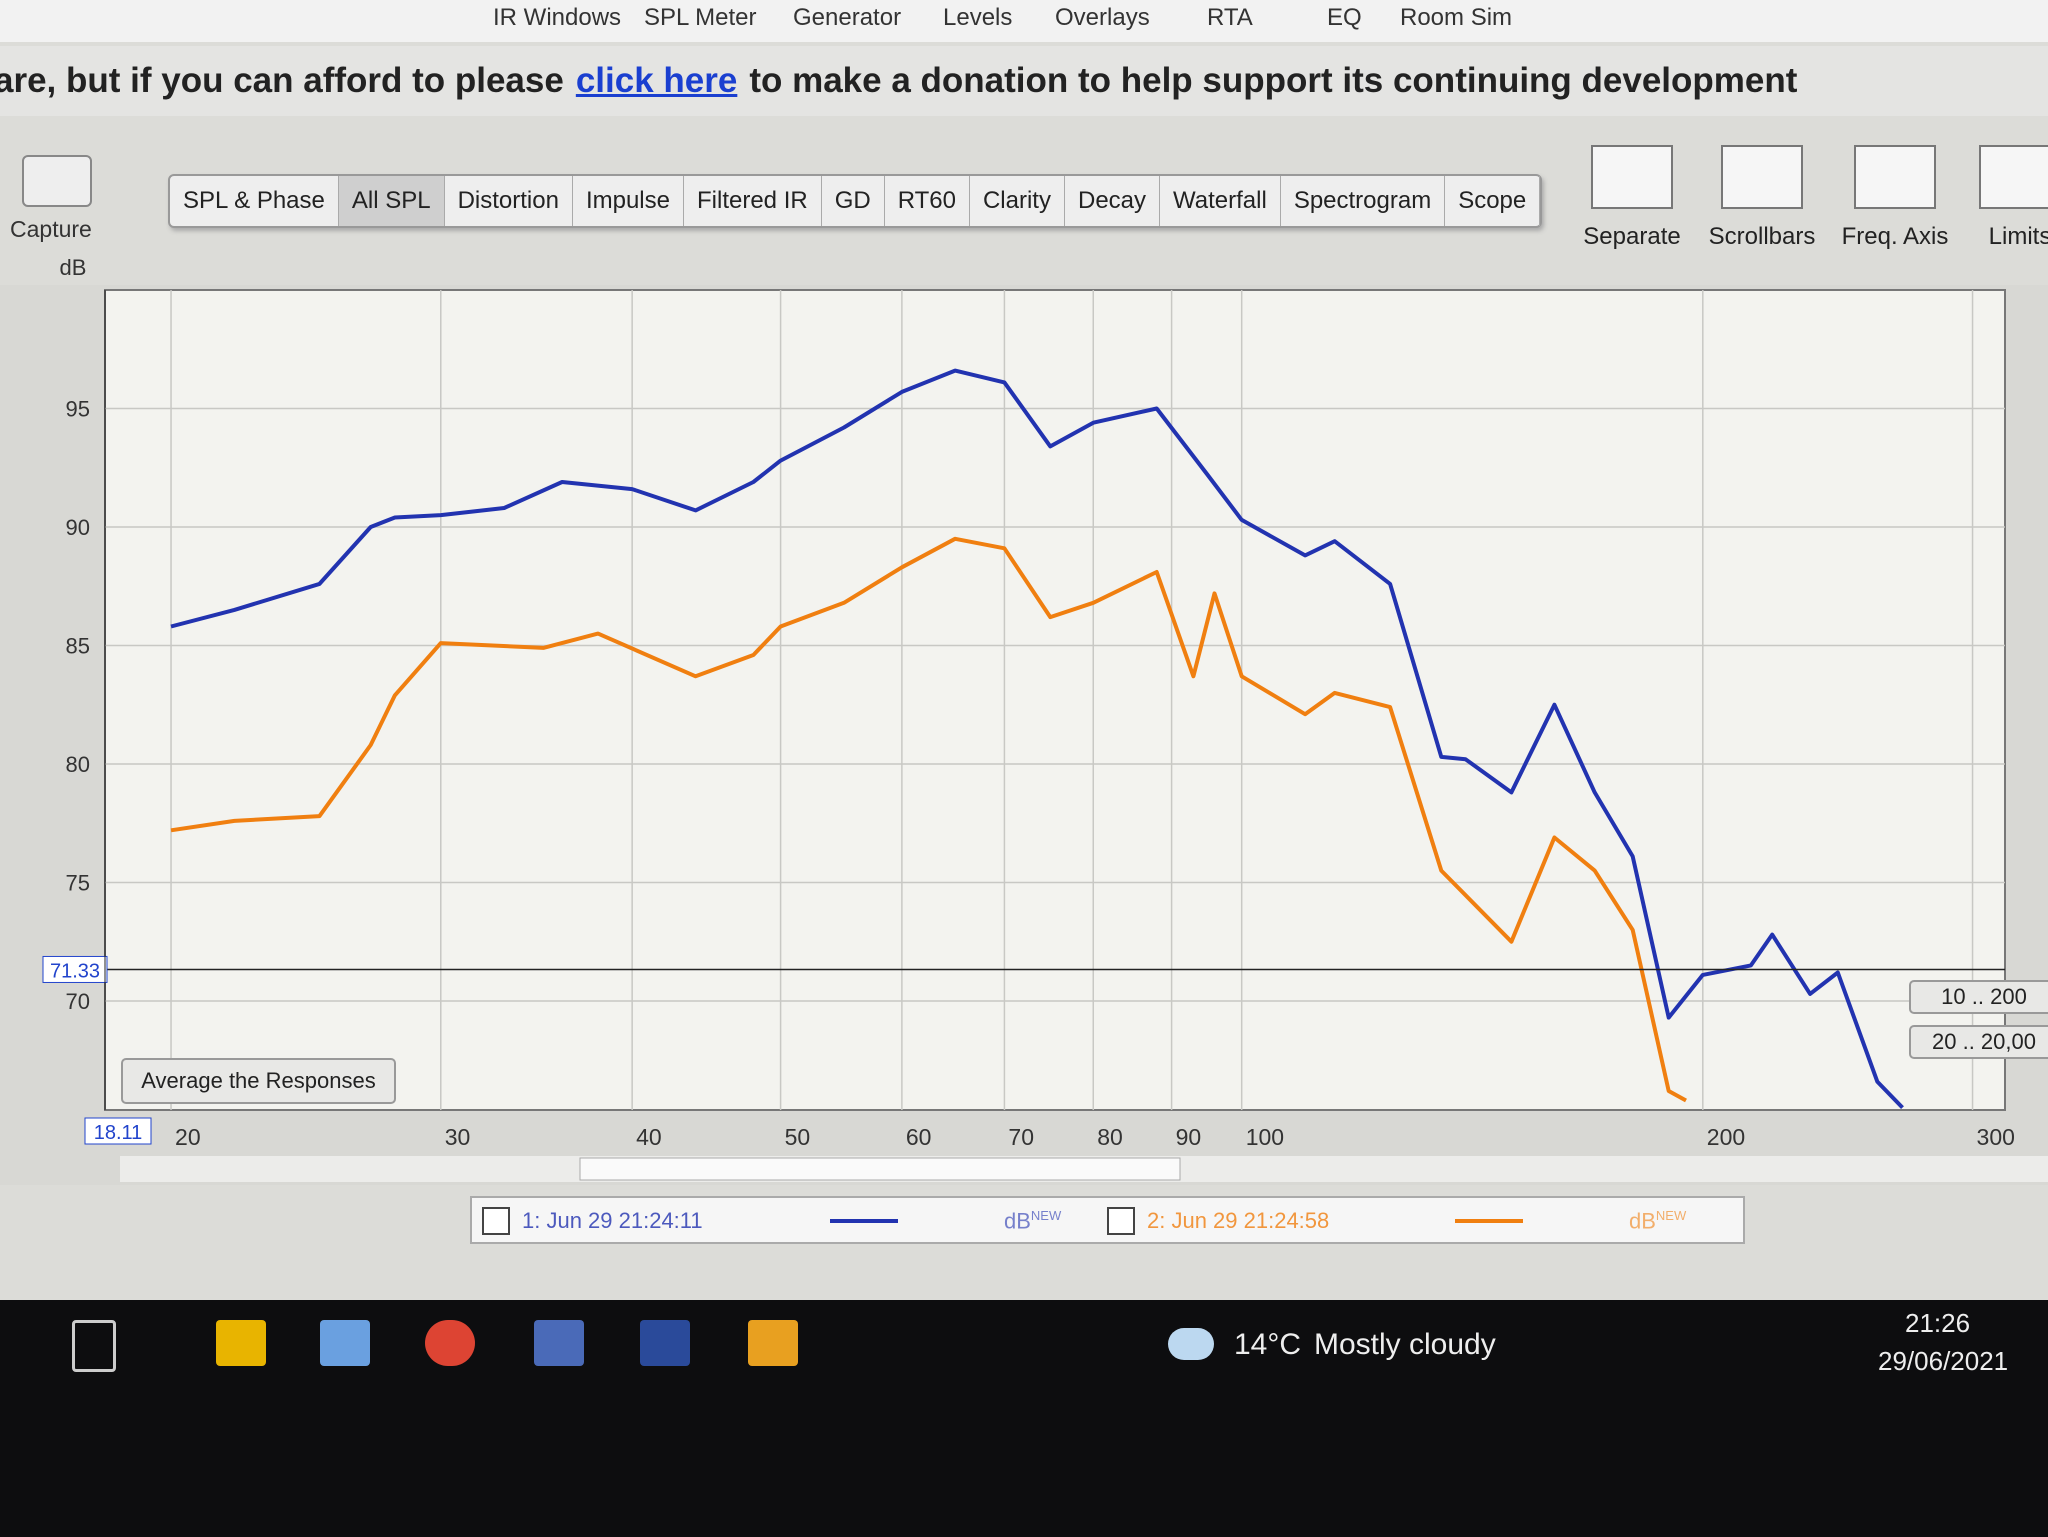 Image resolution: width=2048 pixels, height=1537 pixels. I want to click on tab: GD, so click(853, 201).